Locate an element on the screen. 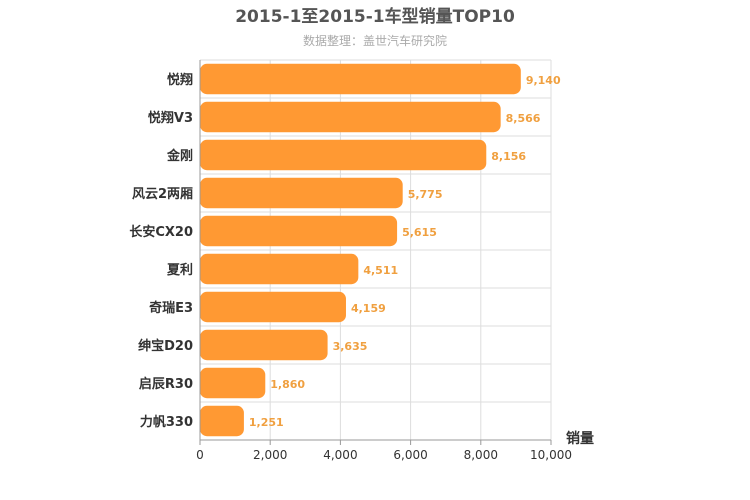 The image size is (750, 500). data-label: 3,635 is located at coordinates (350, 346).